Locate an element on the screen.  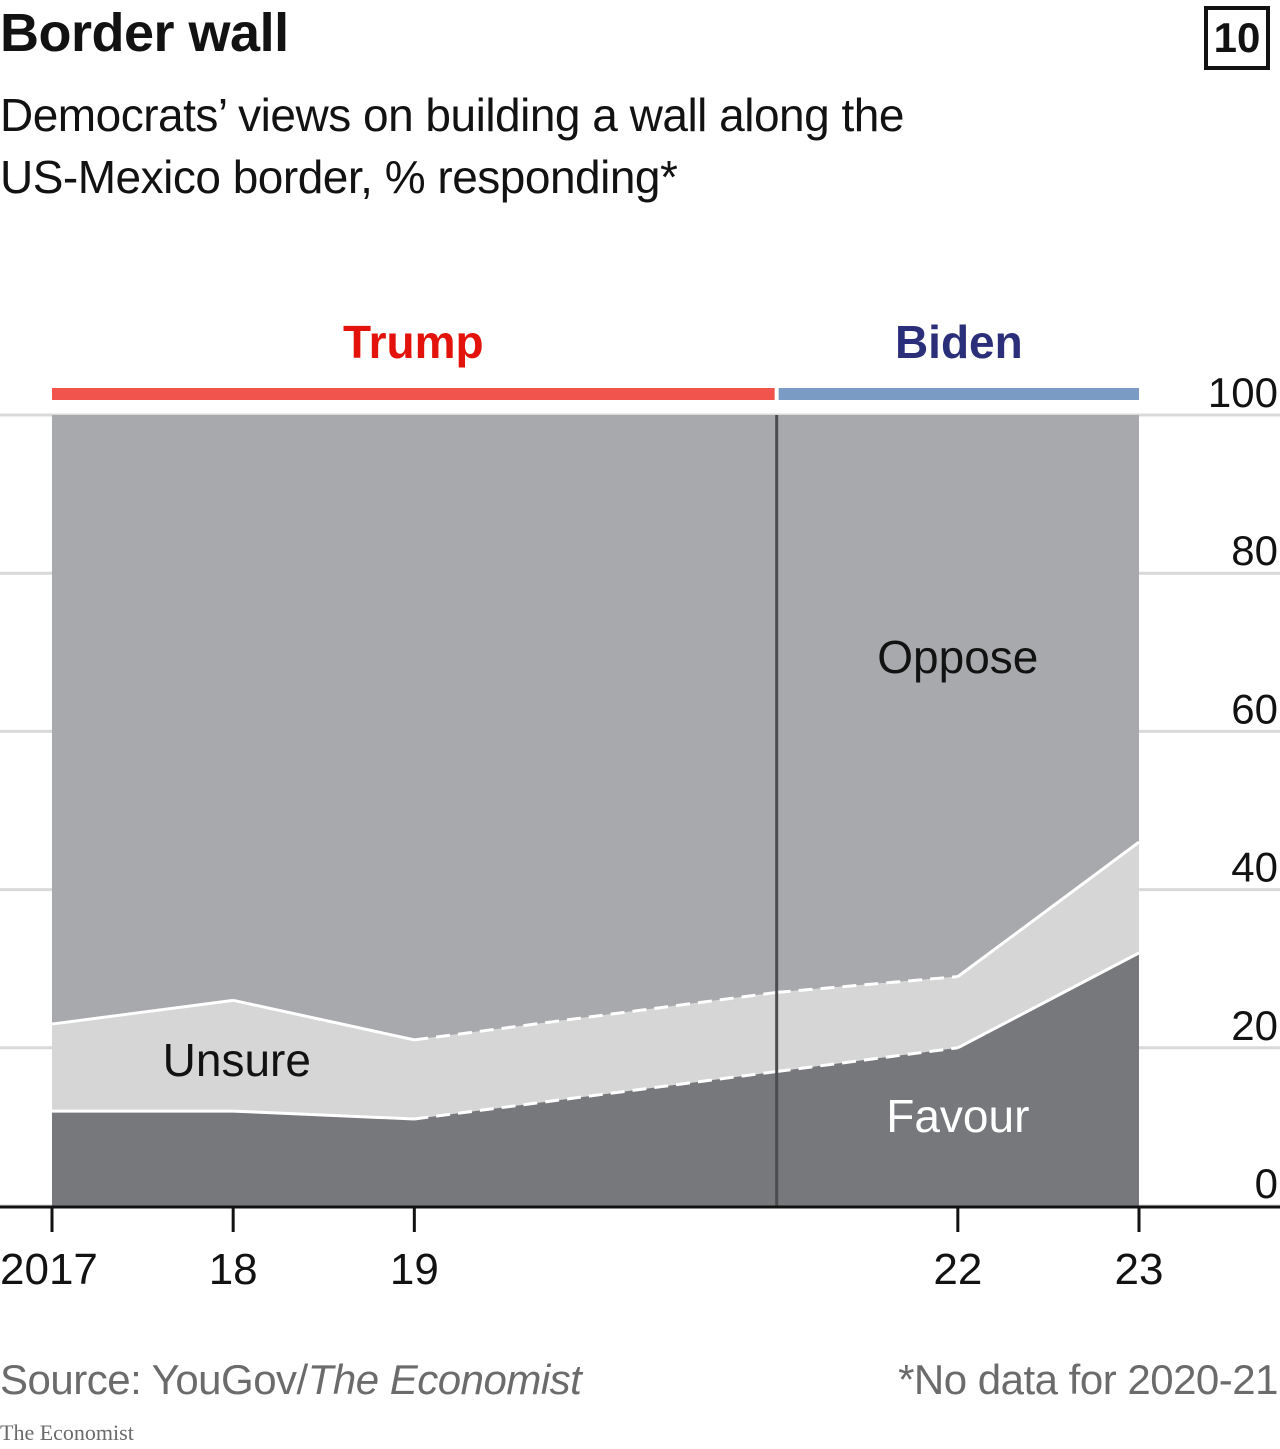
period-bar-trump is located at coordinates (413, 394).